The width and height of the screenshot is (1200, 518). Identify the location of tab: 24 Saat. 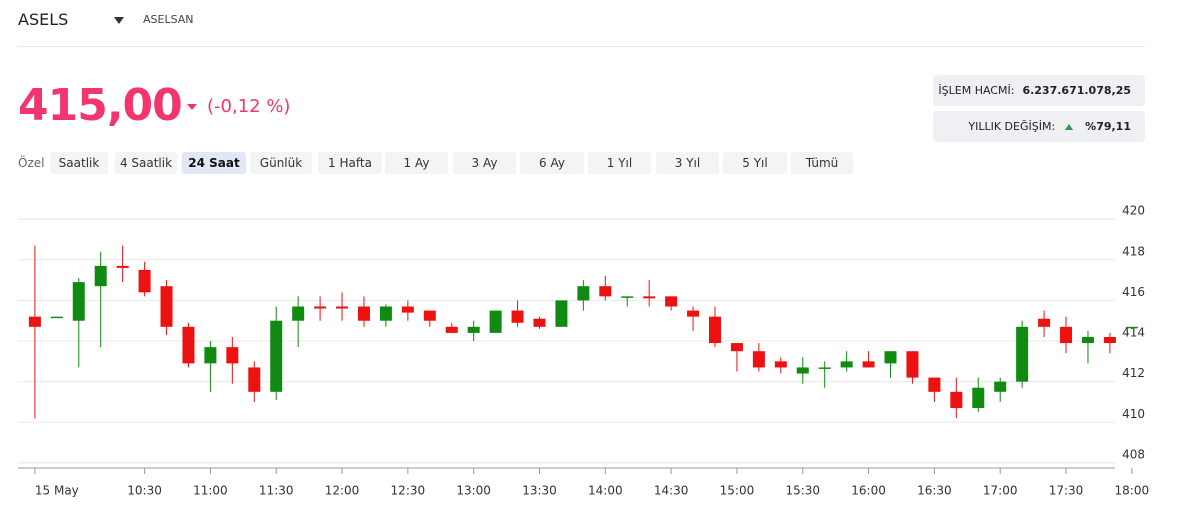
(214, 163).